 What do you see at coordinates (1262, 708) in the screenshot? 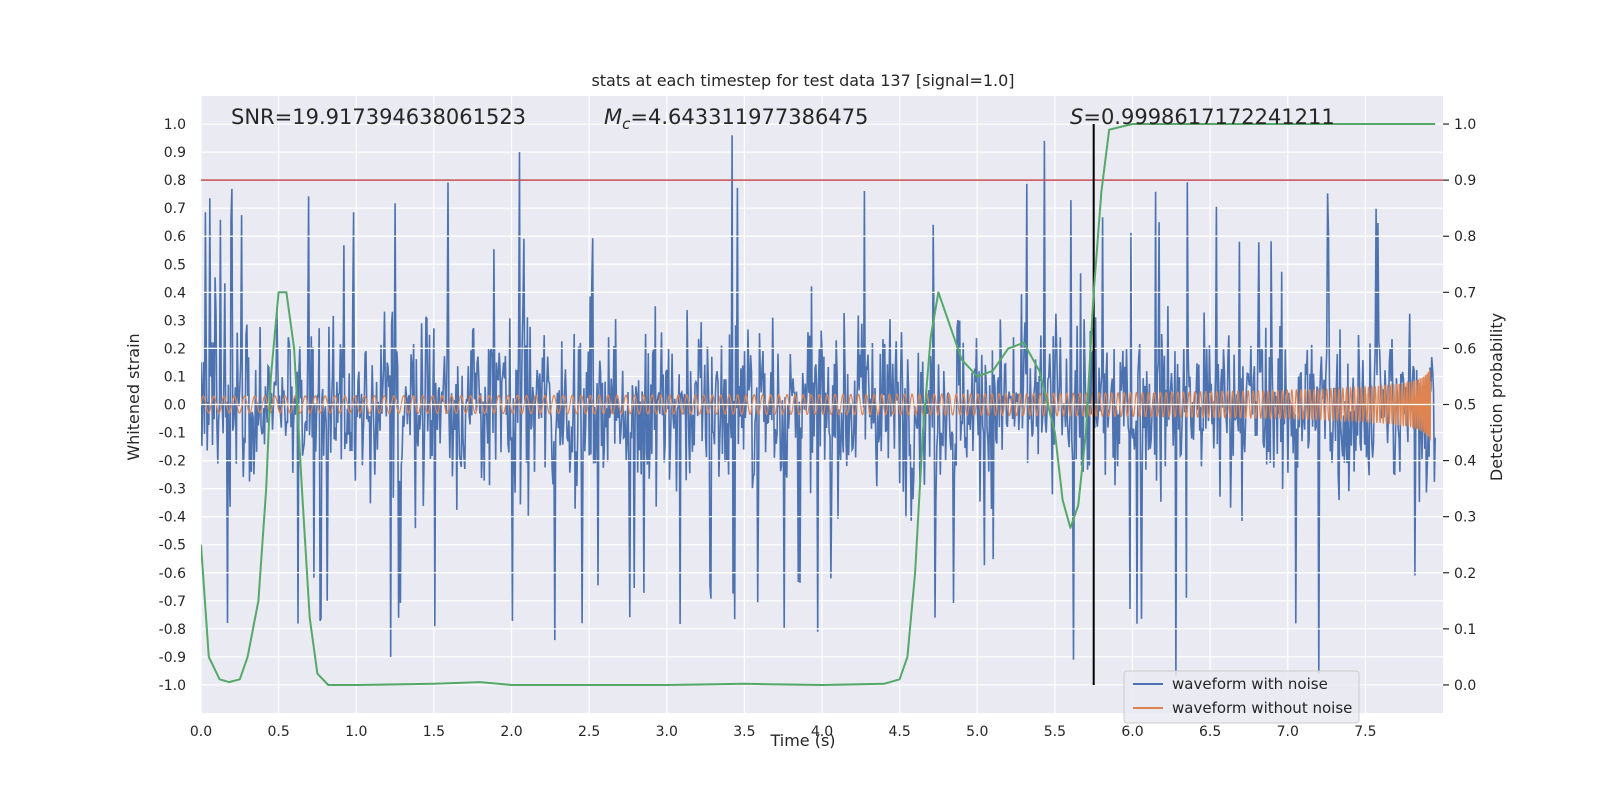
I see `legend-label-clean: waveform without noise` at bounding box center [1262, 708].